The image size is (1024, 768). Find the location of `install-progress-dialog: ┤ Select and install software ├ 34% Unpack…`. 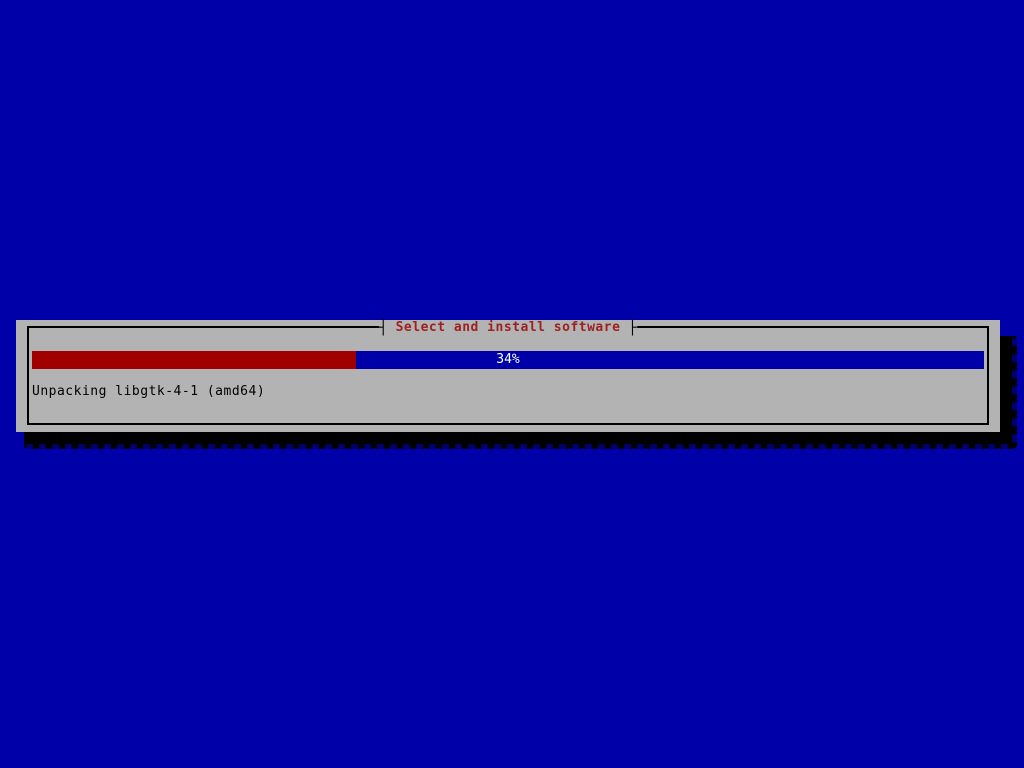

install-progress-dialog: ┤ Select and install software ├ 34% Unpack… is located at coordinates (508, 376).